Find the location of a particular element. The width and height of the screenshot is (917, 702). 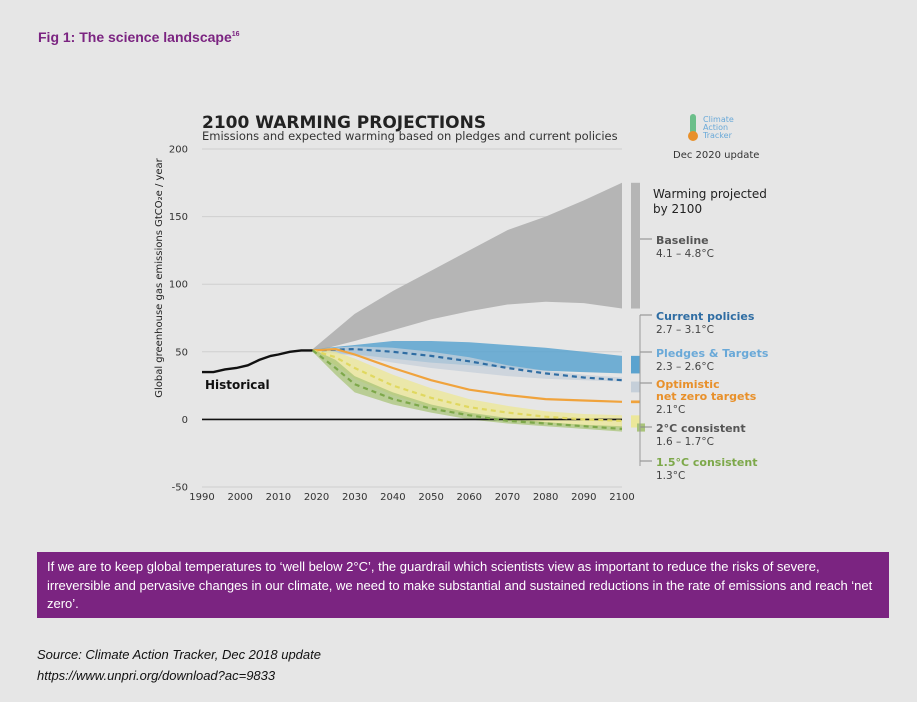

climate-action-tracker-logo: Climate Action Tracker is located at coordinates (711, 127).